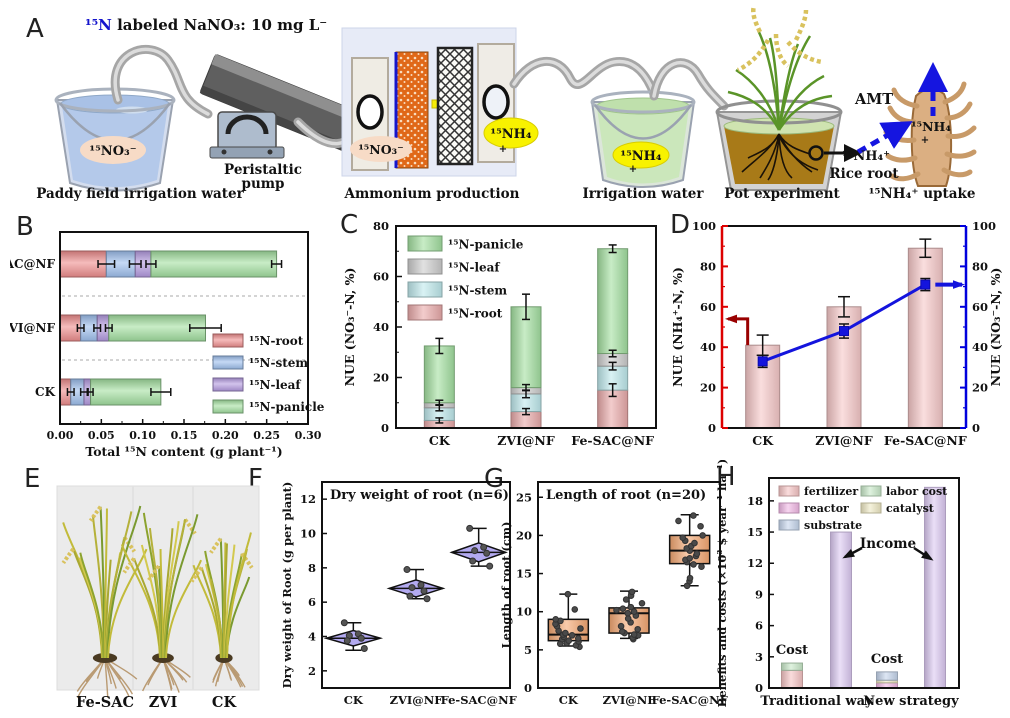 This screenshot has height=718, width=1010. What do you see at coordinates (884, 138) in the screenshot?
I see `uptake-arrow-icon` at bounding box center [884, 138].